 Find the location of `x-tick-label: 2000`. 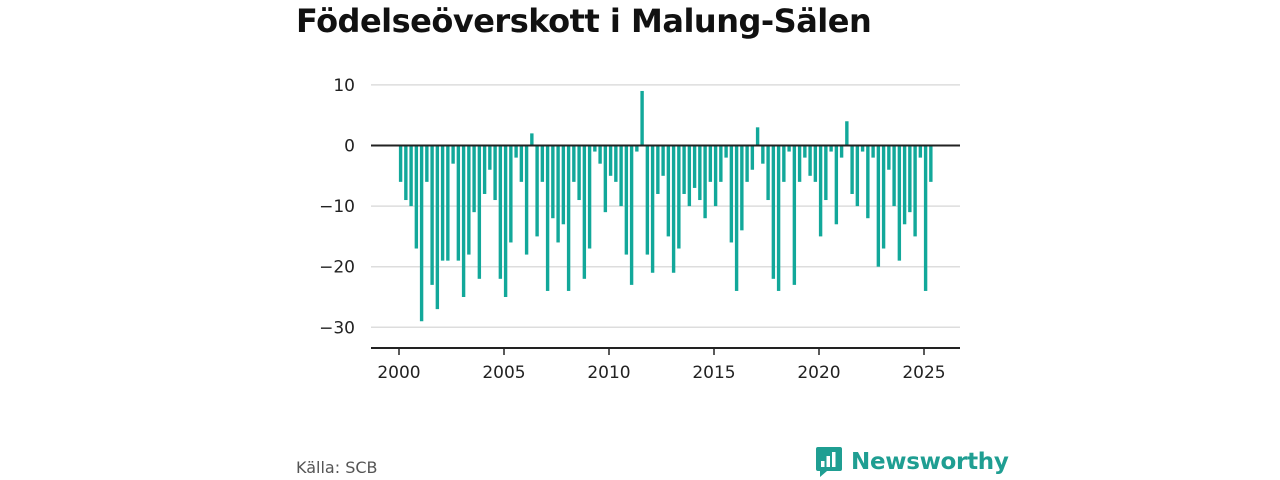

x-tick-label: 2000 is located at coordinates (398, 373).